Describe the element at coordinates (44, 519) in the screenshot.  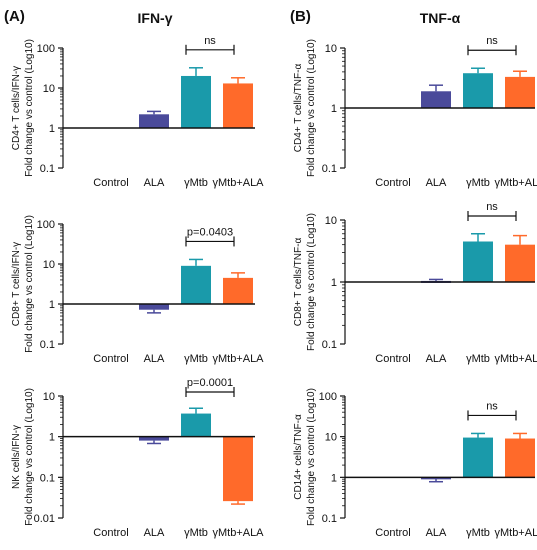
I see `y-tick-label: 0.01` at that location.